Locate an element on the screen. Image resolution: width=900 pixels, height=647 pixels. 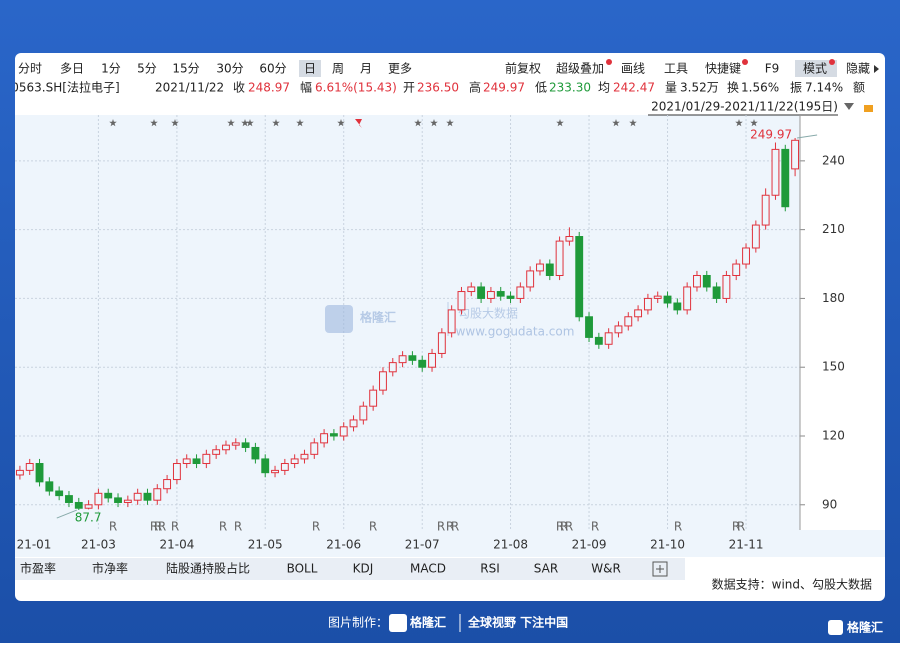
info-text: 248.97 is located at coordinates (269, 88).